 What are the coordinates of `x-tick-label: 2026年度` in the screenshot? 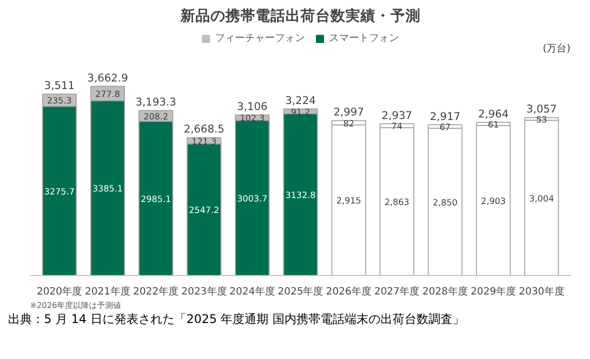 It's located at (349, 292).